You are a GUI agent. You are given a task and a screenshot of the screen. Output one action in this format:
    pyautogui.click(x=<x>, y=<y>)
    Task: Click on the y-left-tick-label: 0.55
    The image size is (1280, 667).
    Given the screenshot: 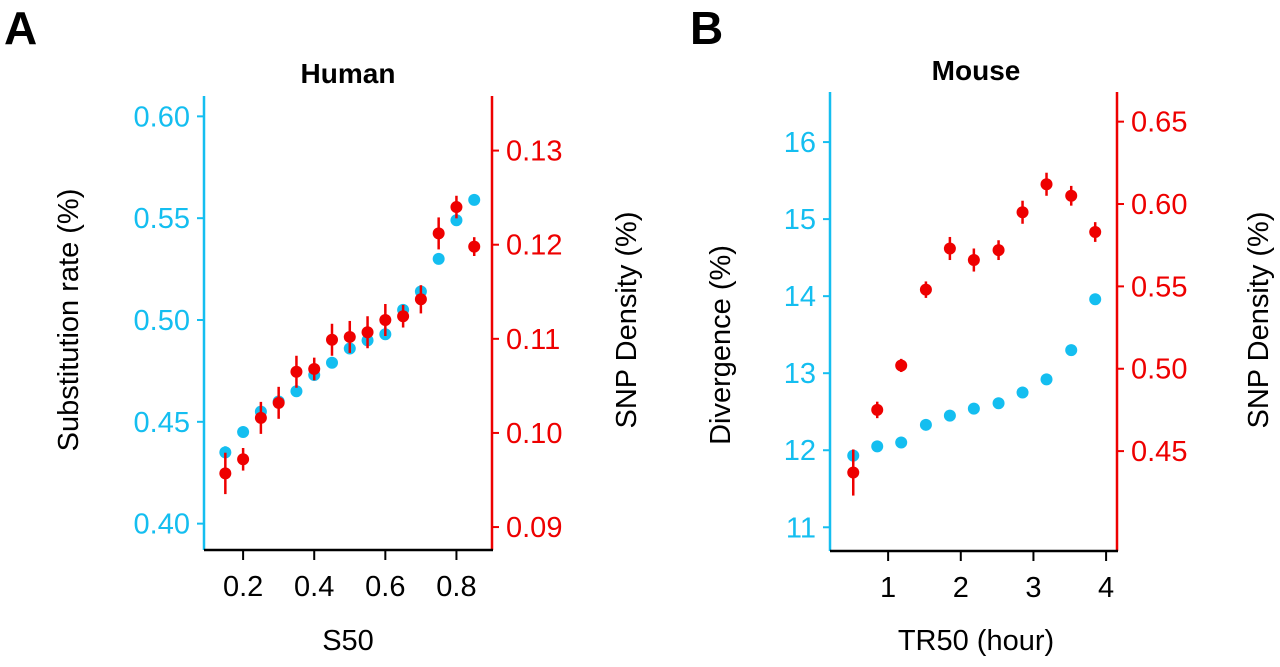 What is the action you would take?
    pyautogui.click(x=162, y=219)
    